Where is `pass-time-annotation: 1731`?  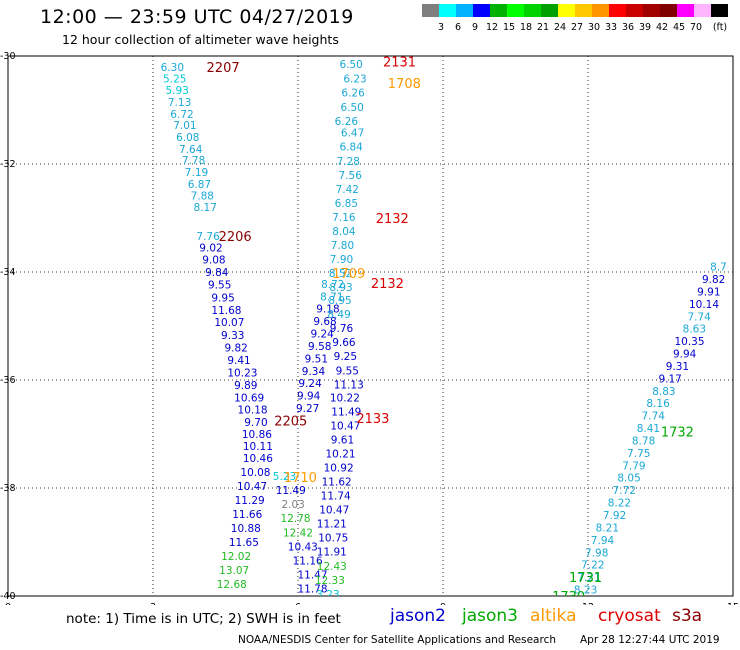 pass-time-annotation: 1731 is located at coordinates (585, 578).